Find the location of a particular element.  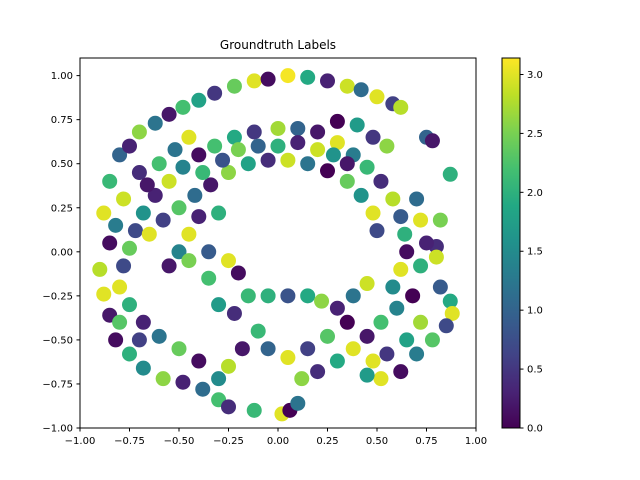

y-tick-label: 0.25 is located at coordinates (62, 208).